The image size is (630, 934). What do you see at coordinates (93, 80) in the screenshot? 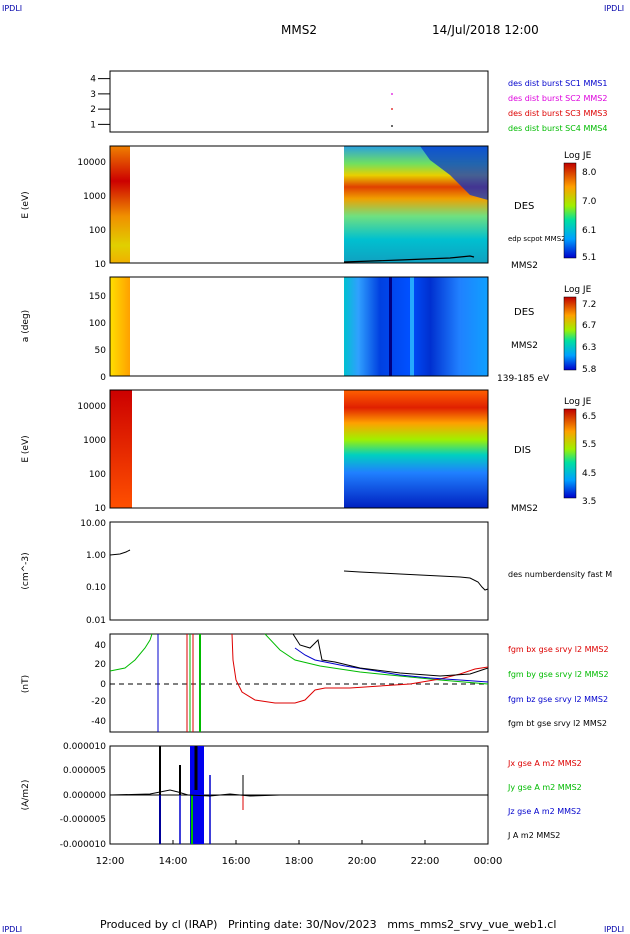
I see `burst-ytick: 4` at bounding box center [93, 80].